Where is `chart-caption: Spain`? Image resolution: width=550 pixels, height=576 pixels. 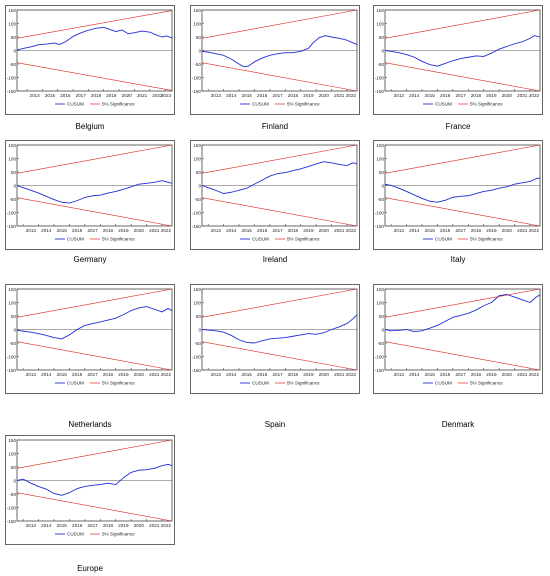 chart-caption: Spain is located at coordinates (275, 424).